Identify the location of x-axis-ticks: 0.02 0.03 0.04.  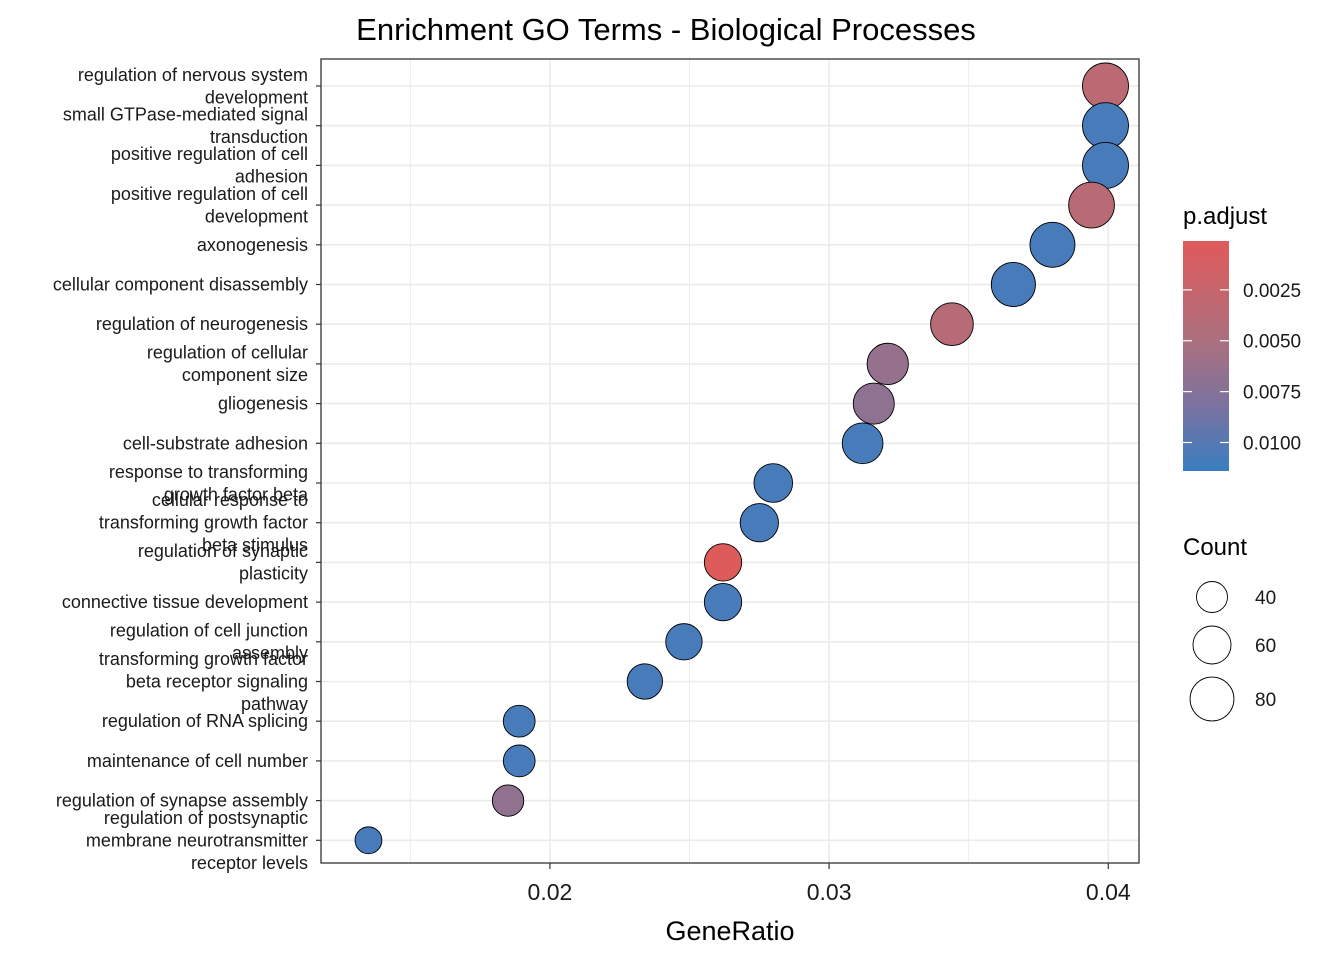
(829, 884).